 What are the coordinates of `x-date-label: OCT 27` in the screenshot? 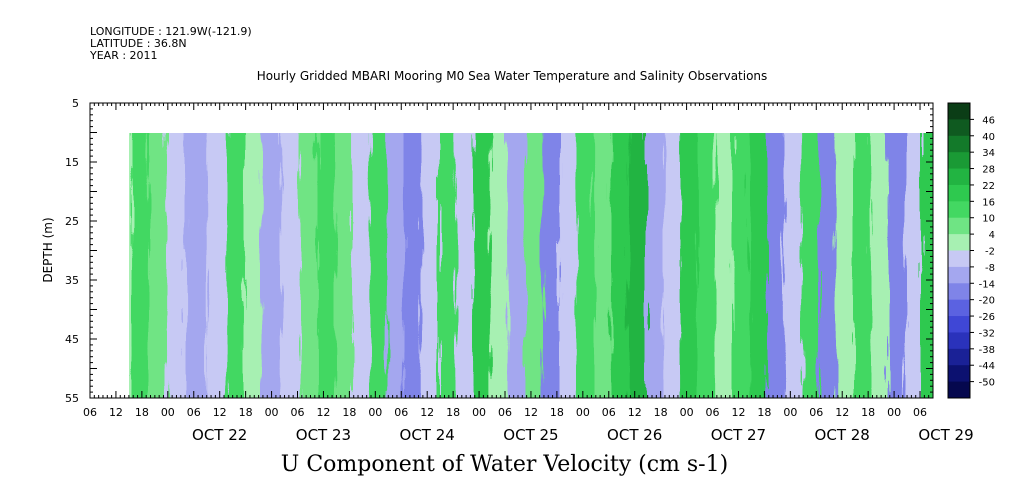 It's located at (738, 435).